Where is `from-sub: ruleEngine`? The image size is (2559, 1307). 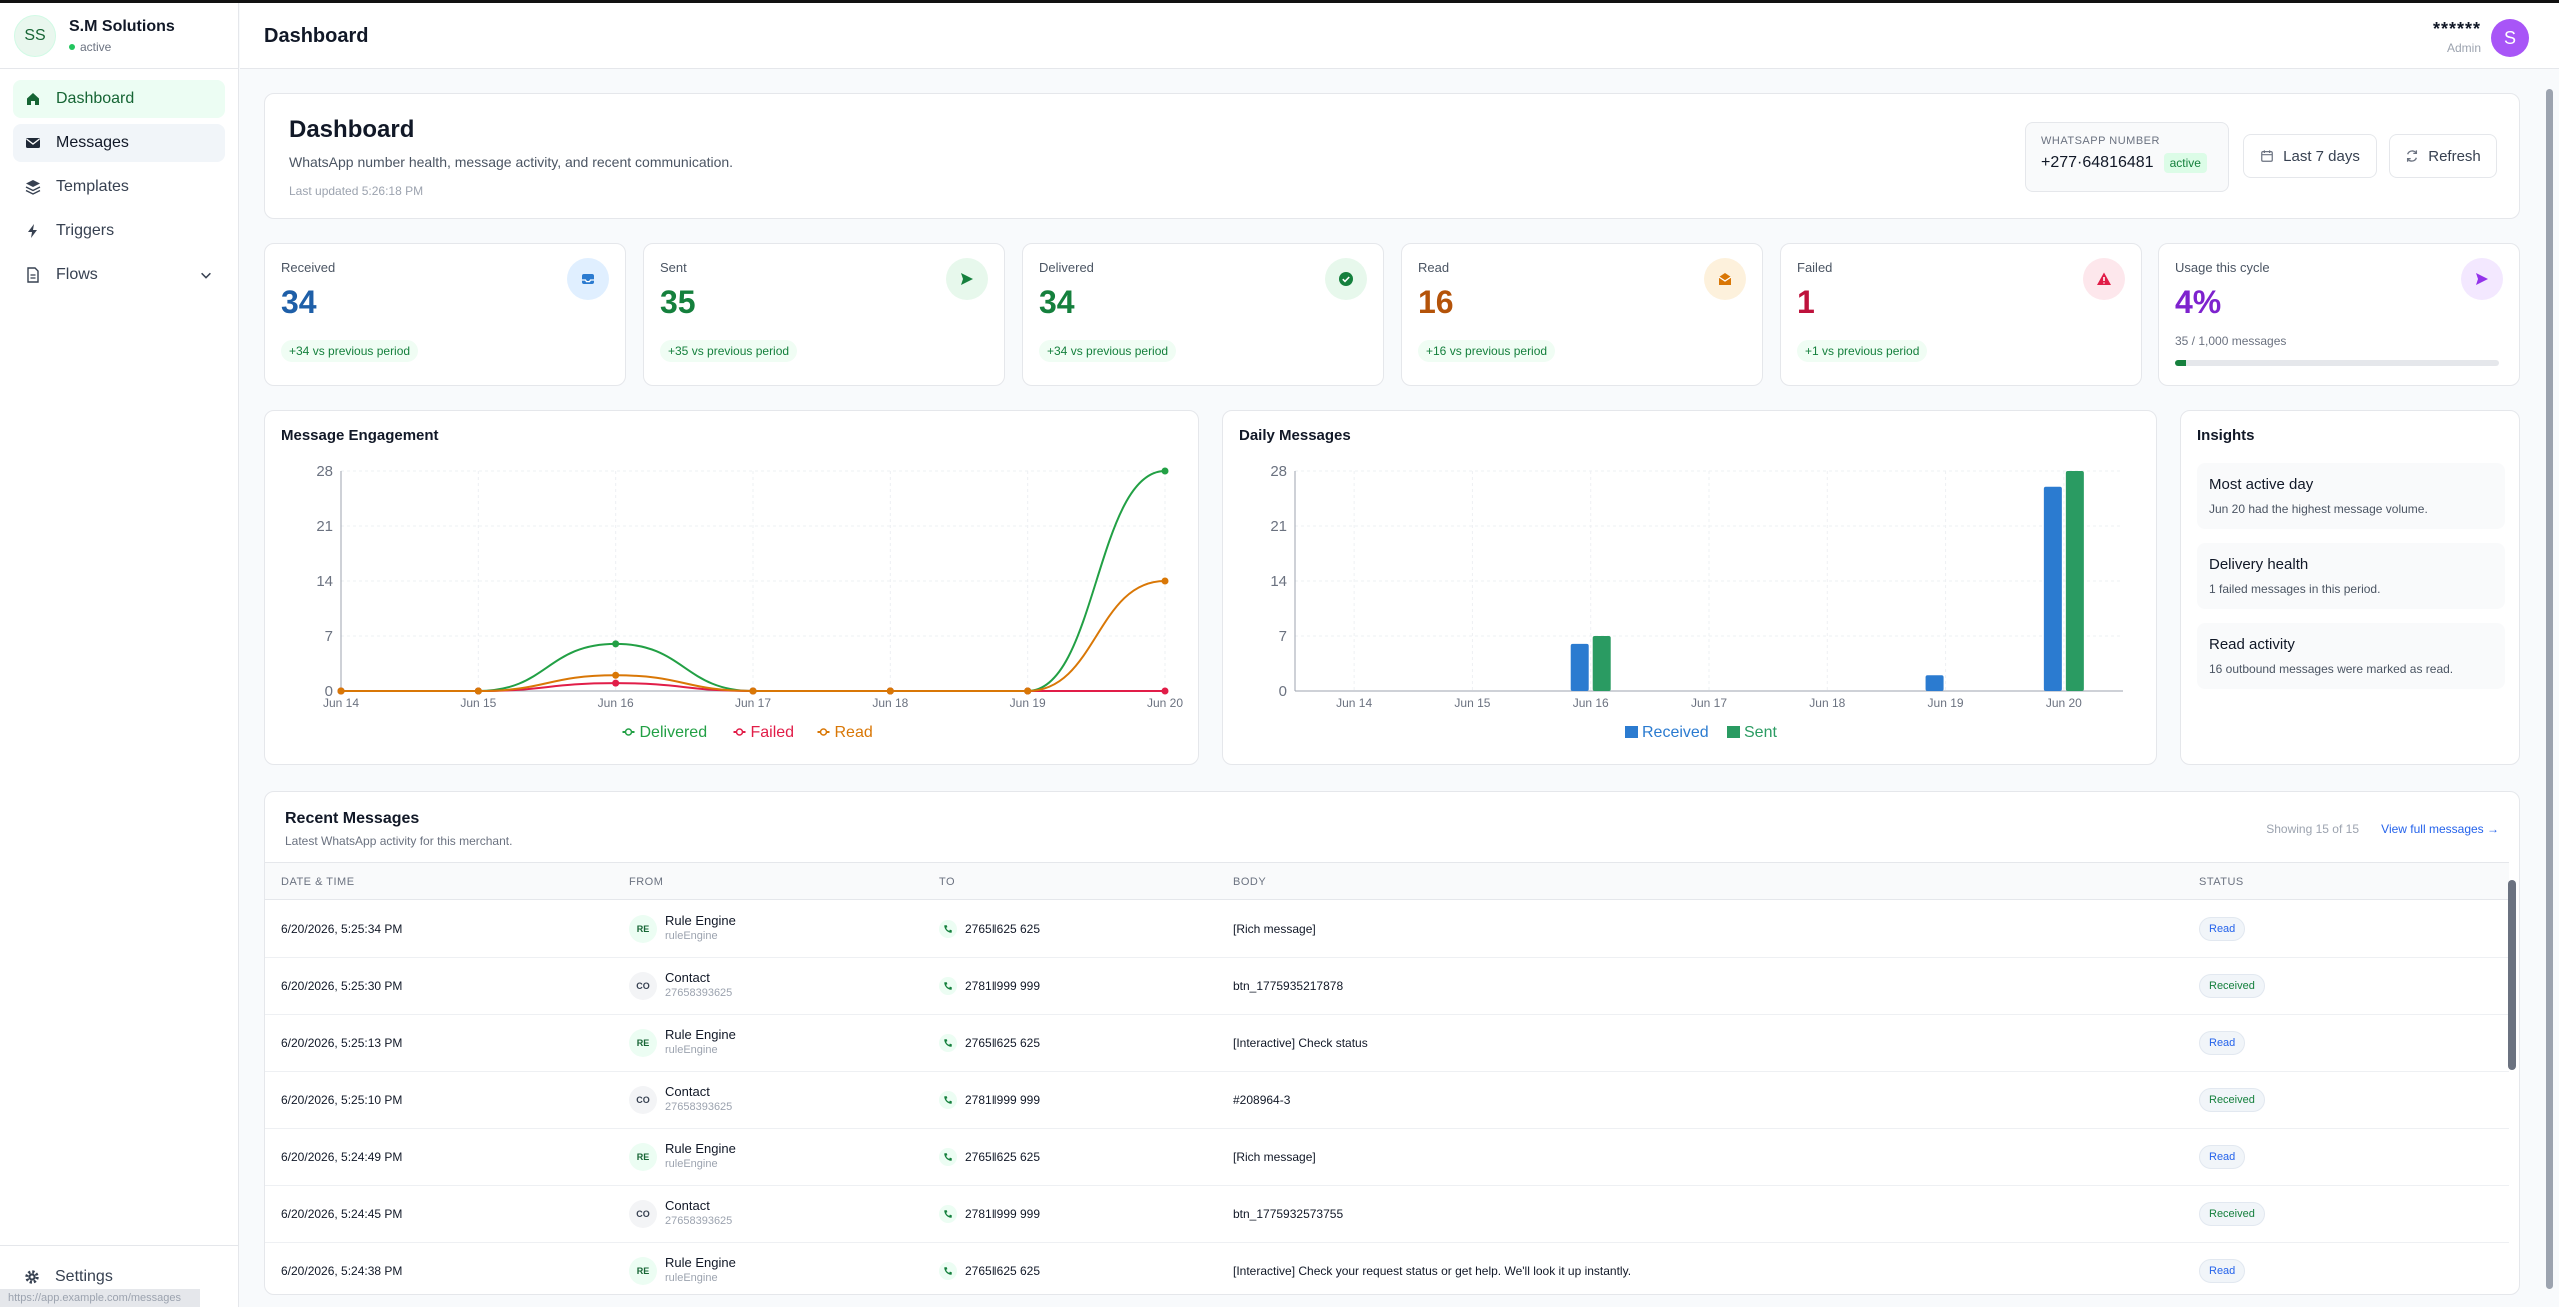
from-sub: ruleEngine is located at coordinates (691, 1278).